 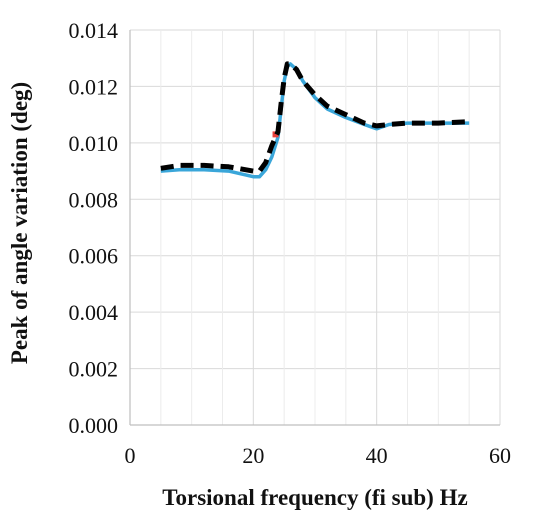 I want to click on y-axis: 0.000 0.002 0.004 0.006 0.008 0.010 0.012 0.014, so click(x=94, y=228).